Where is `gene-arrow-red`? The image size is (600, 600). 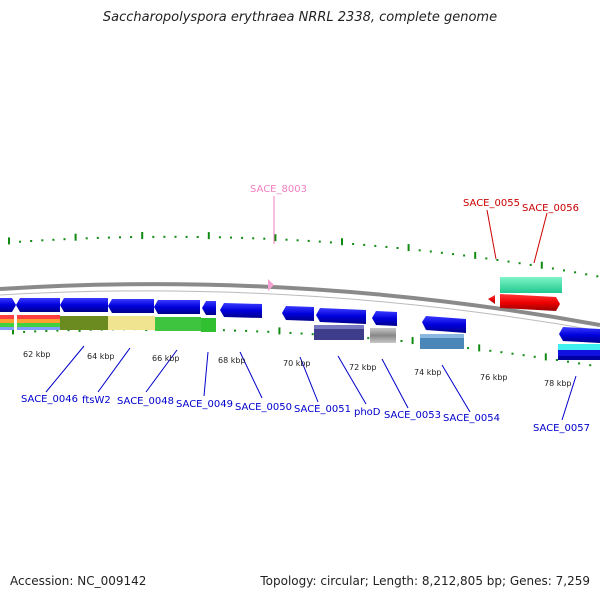
gene-arrow-red is located at coordinates (530, 302).